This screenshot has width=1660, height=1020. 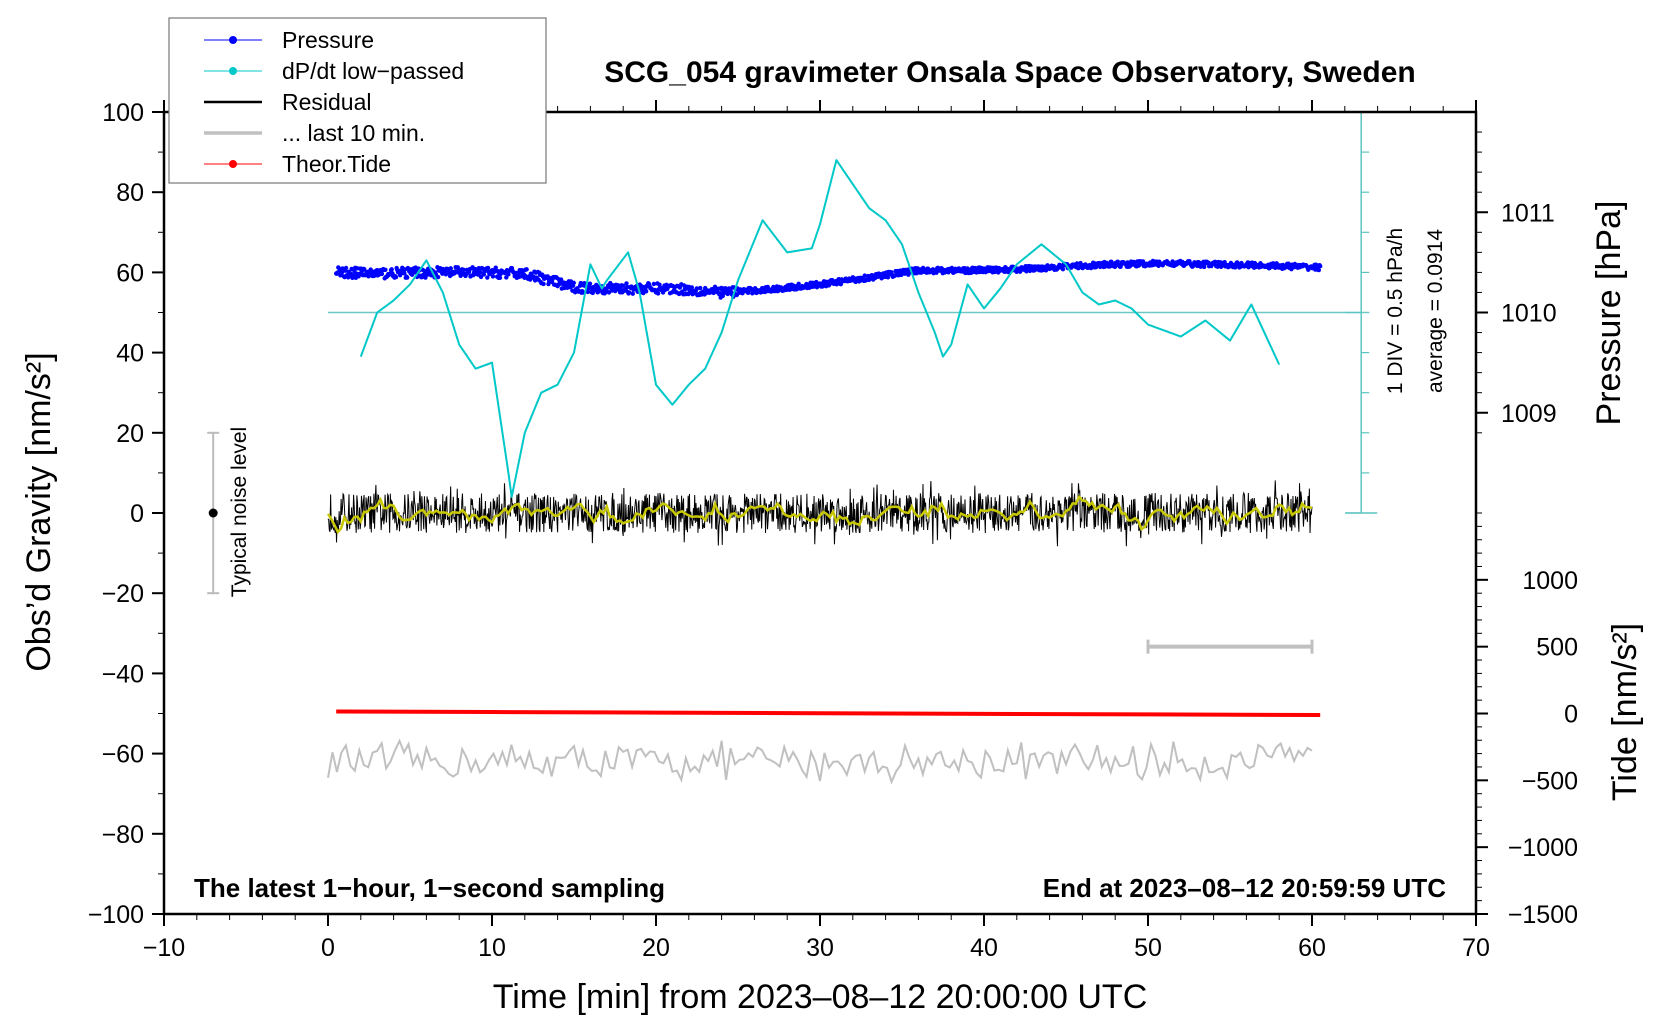 I want to click on legend-label-4: Theor.Tide, so click(x=336, y=164).